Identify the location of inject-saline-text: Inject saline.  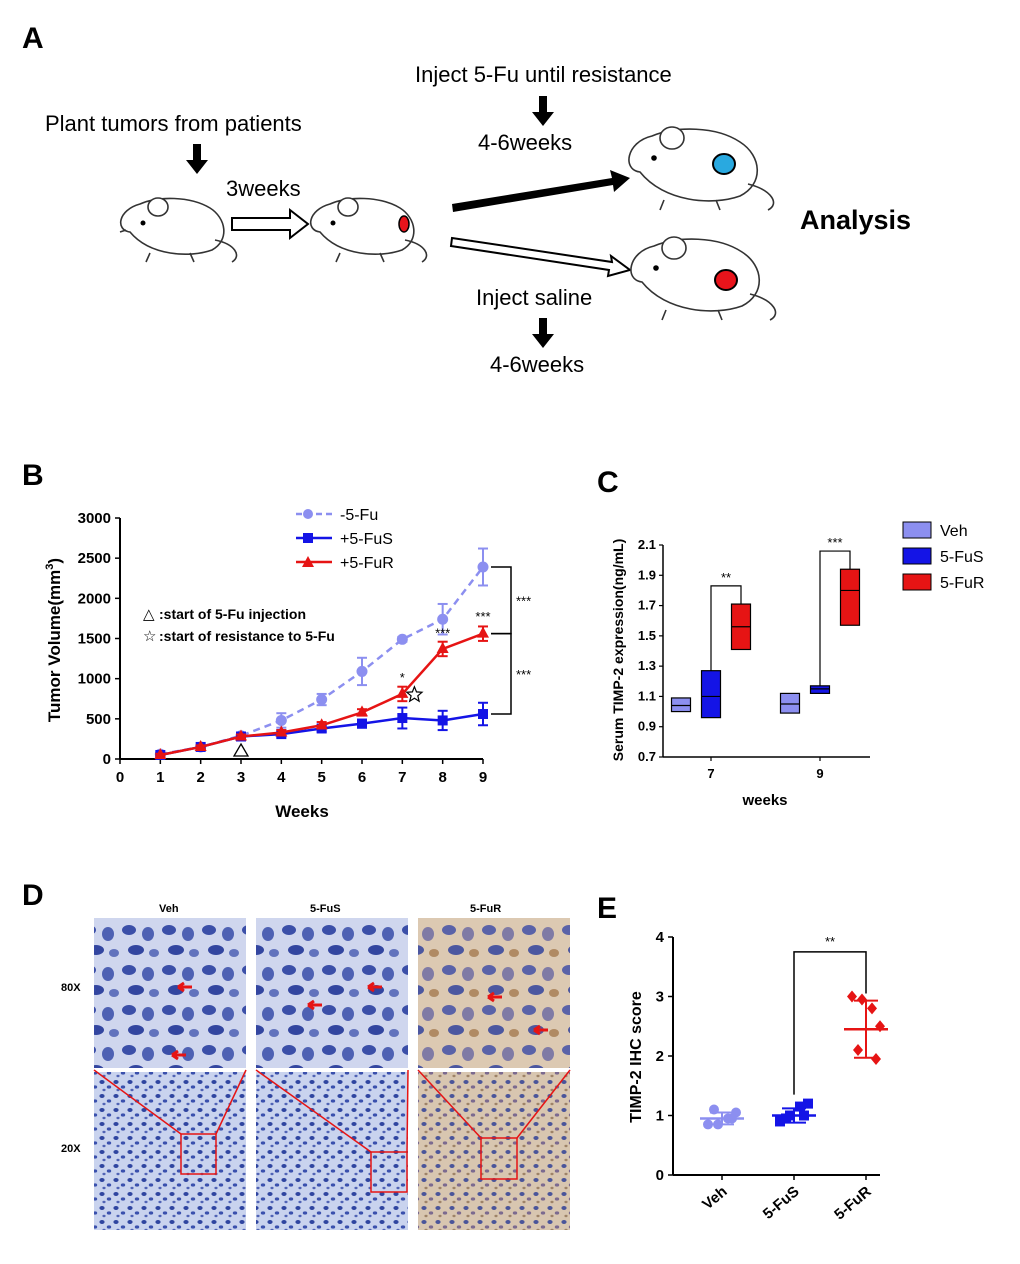
(534, 297).